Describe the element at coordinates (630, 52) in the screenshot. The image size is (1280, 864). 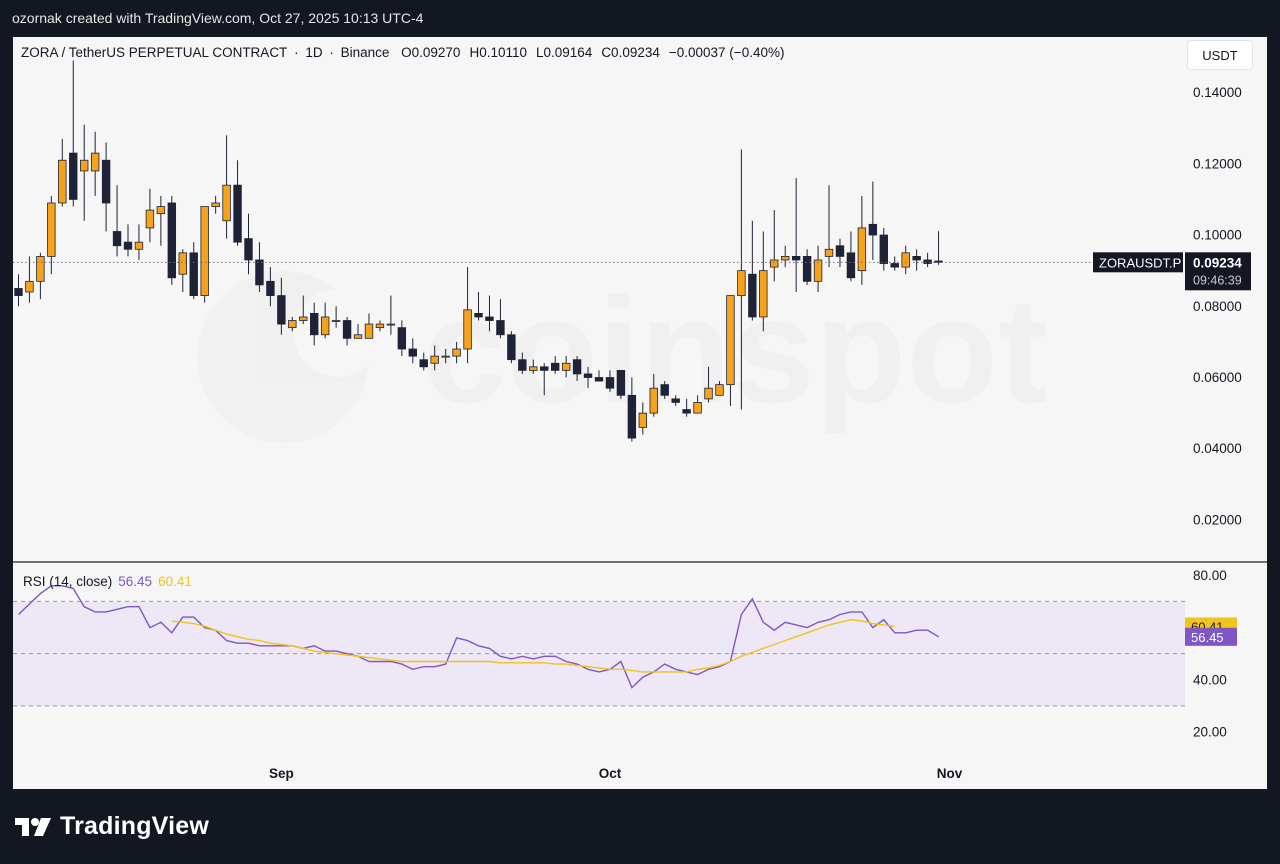
I see `legend-close: C0.09234` at that location.